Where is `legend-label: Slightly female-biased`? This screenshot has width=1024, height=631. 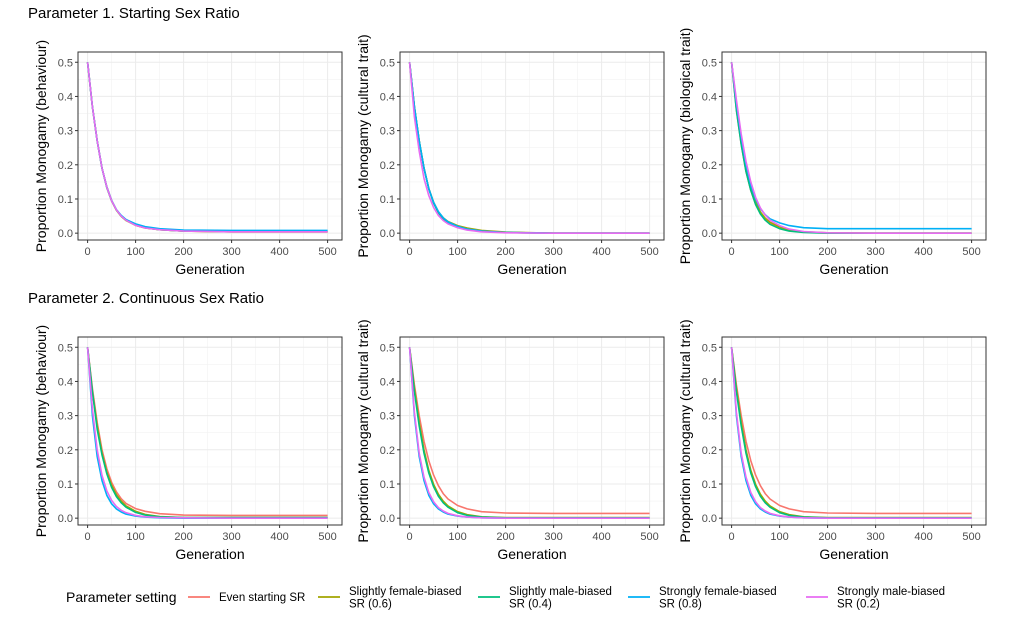
legend-label: Slightly female-biased is located at coordinates (405, 592).